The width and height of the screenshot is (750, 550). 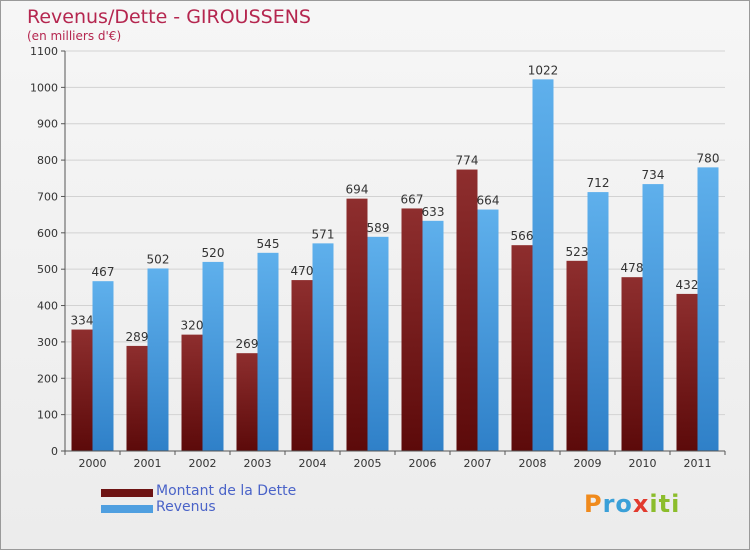 What do you see at coordinates (313, 463) in the screenshot?
I see `x-tick-label: 2004` at bounding box center [313, 463].